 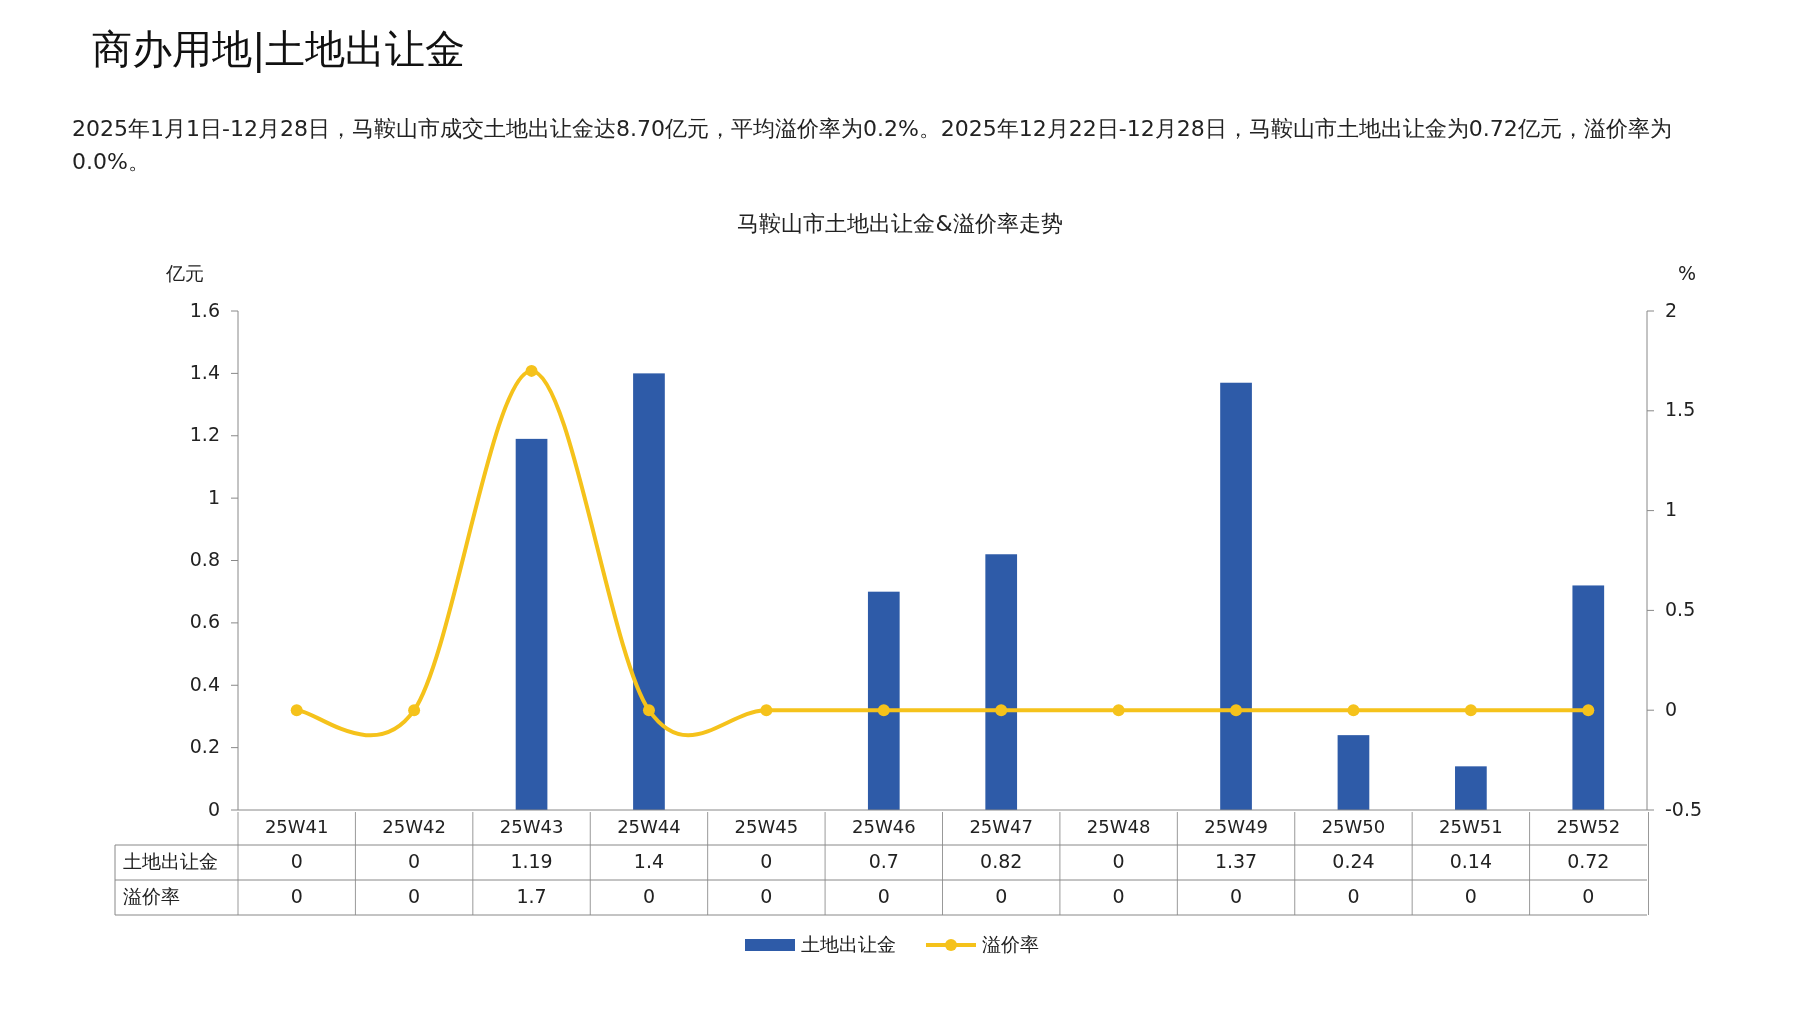 What do you see at coordinates (1236, 861) in the screenshot?
I see `data-label: 1.37` at bounding box center [1236, 861].